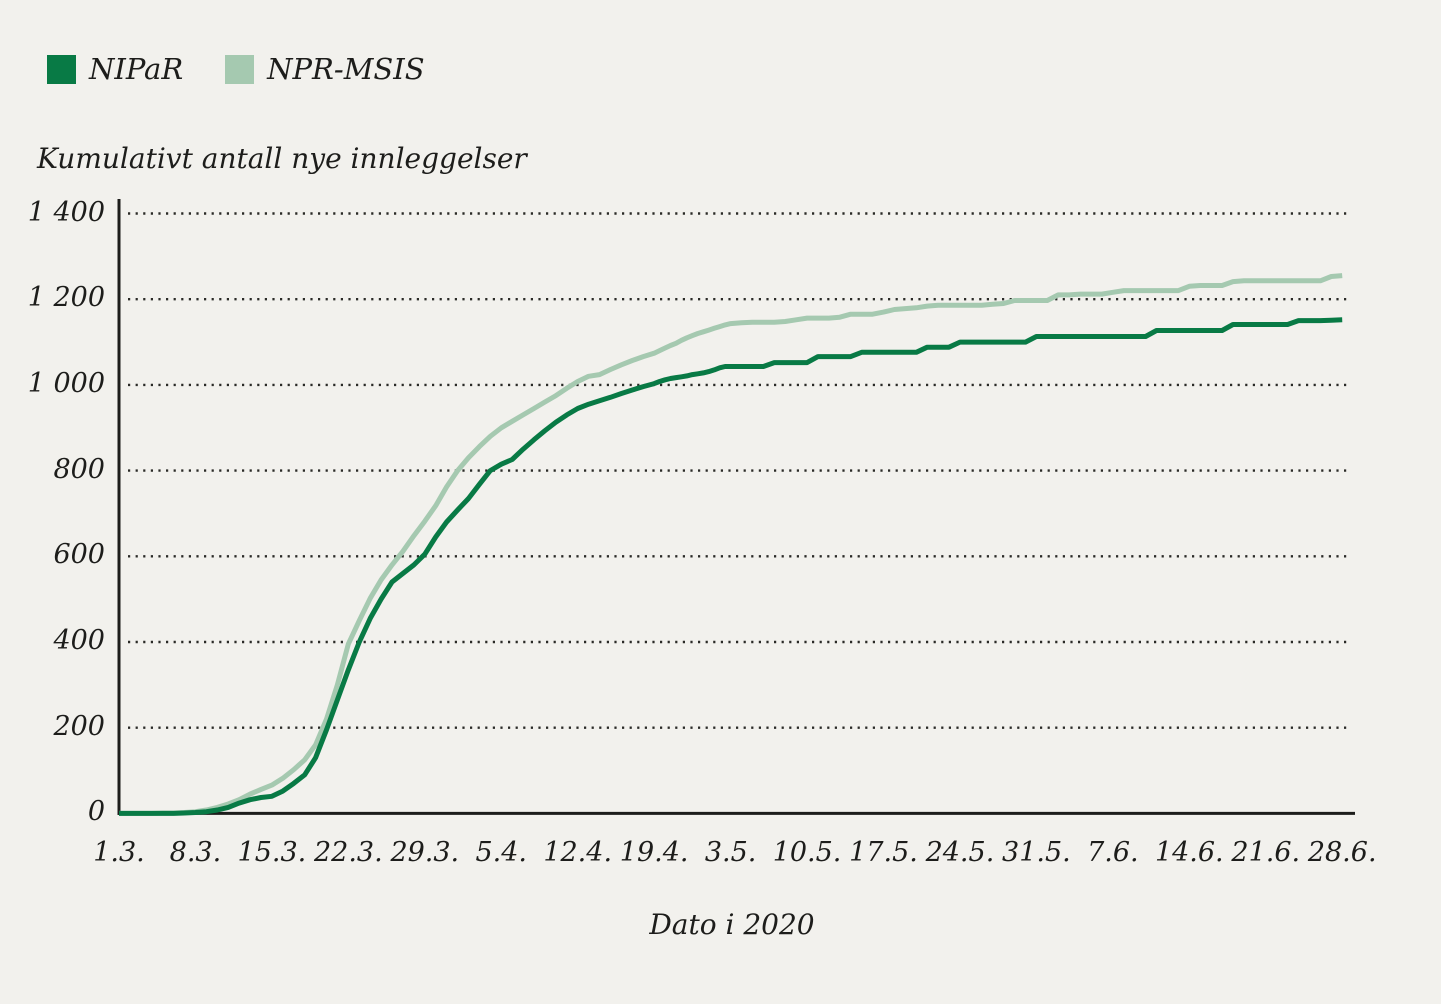 This screenshot has width=1441, height=1004. Describe the element at coordinates (96, 812) in the screenshot. I see `y-tick-label-0: 0` at that location.